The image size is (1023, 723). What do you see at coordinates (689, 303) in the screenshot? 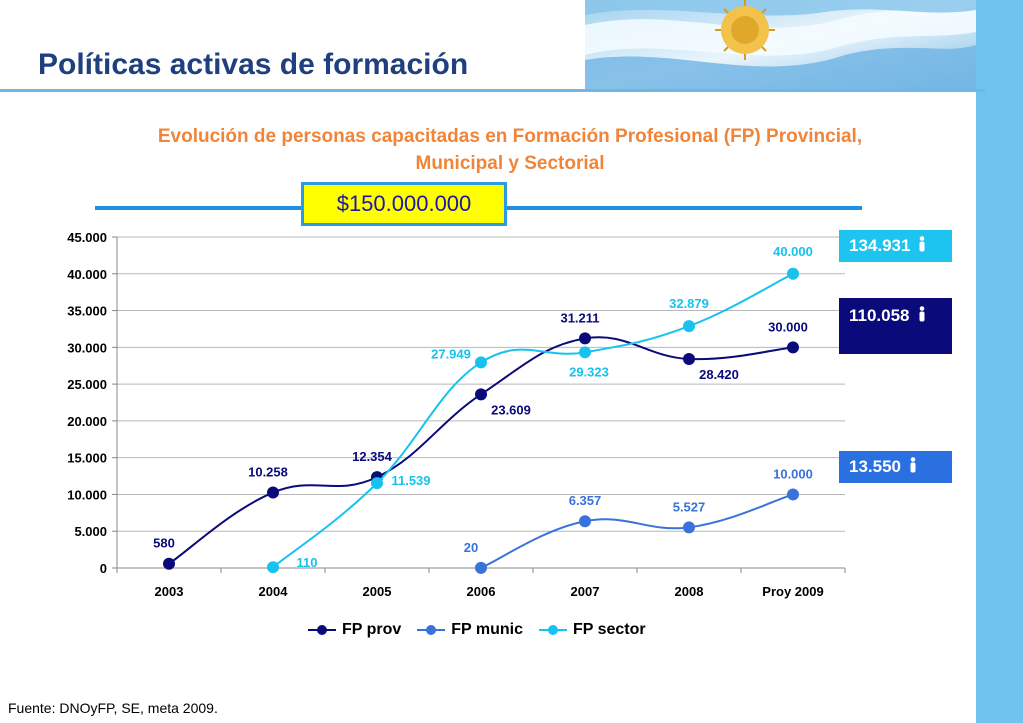
I see `data-label: 32.879` at bounding box center [689, 303].